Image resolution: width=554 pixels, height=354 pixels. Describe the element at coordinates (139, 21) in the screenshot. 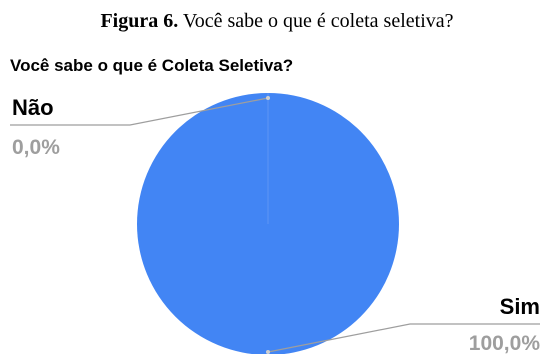

I see `figure-caption-label: Figura 6.` at that location.